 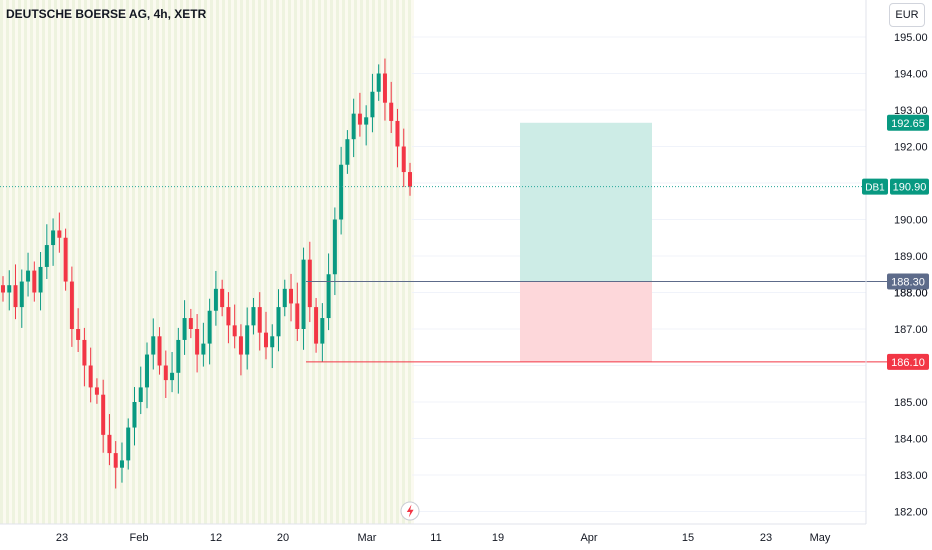 I want to click on svg-text: 186.10, so click(x=908, y=363).